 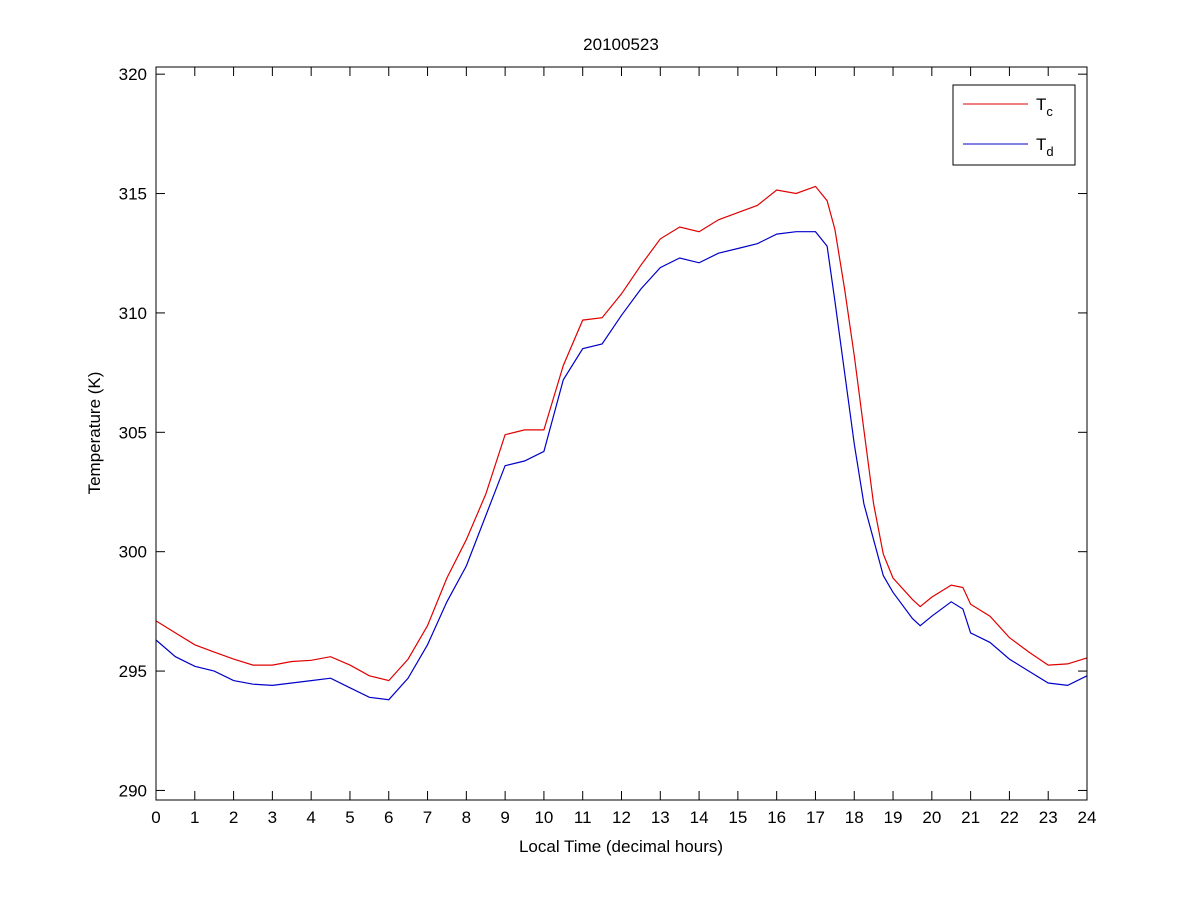 What do you see at coordinates (621, 44) in the screenshot?
I see `chart-title: 20100523` at bounding box center [621, 44].